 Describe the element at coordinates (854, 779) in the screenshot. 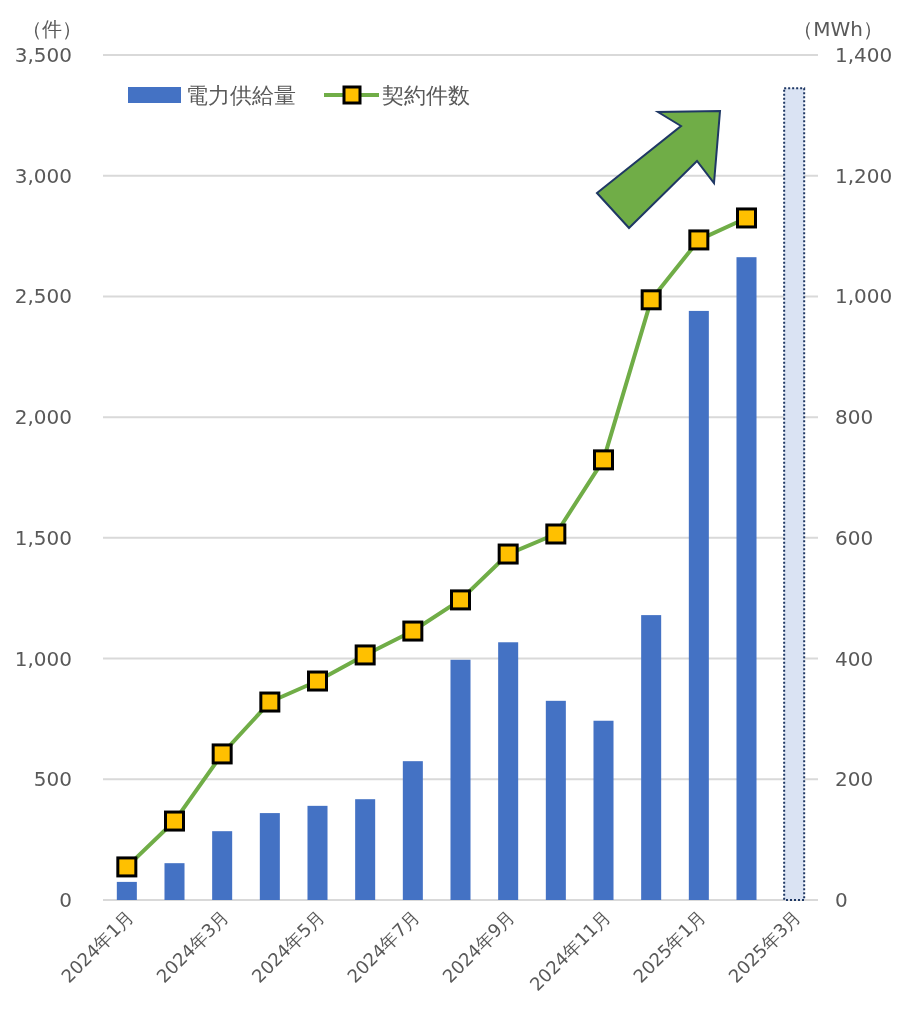

I see `y2-tick-label: 200` at that location.